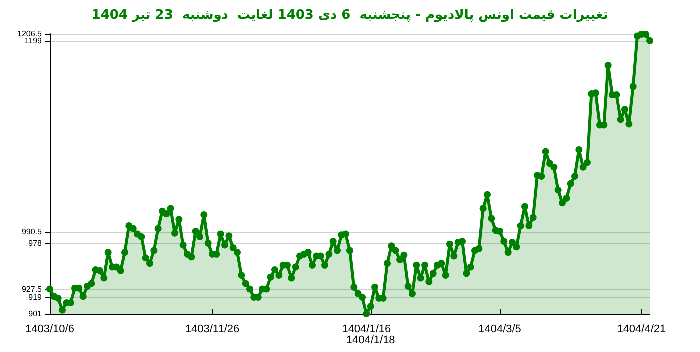 The height and width of the screenshot is (352, 700). What do you see at coordinates (32, 289) in the screenshot?
I see `y-tick-label: 927.5` at bounding box center [32, 289].